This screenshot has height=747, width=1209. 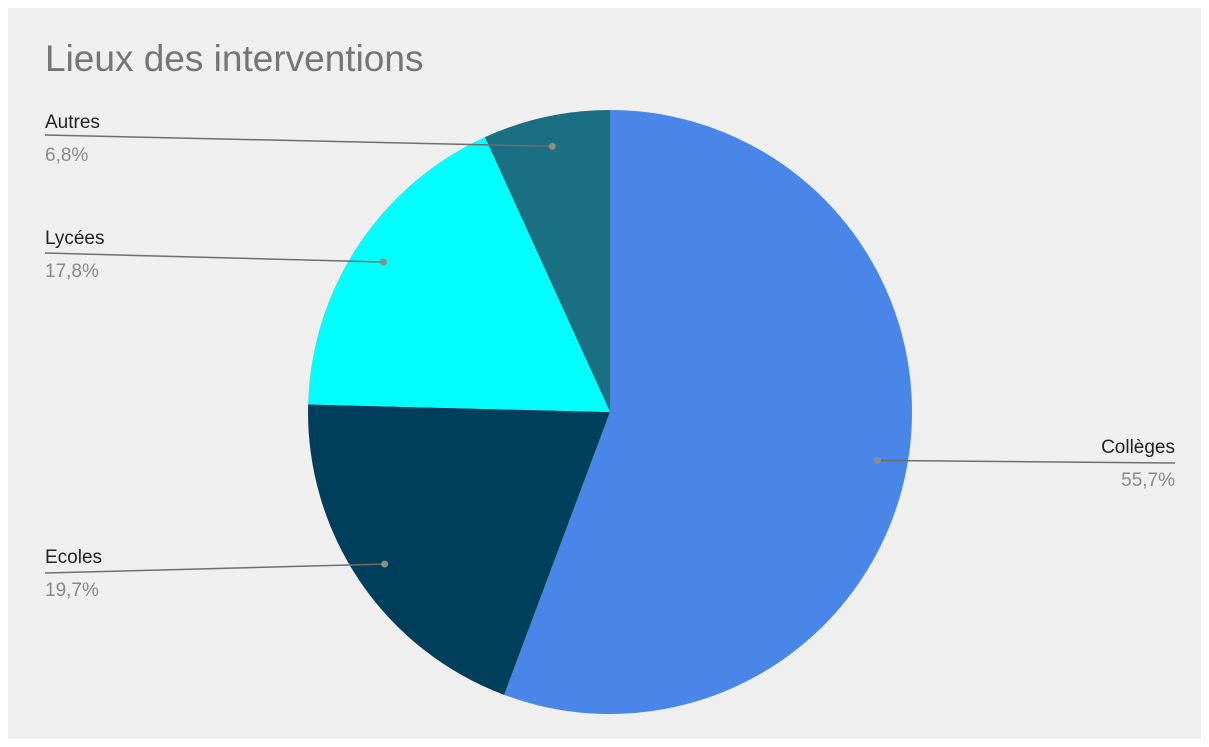 I want to click on slice-label-colleges: Collèges, so click(x=1138, y=447).